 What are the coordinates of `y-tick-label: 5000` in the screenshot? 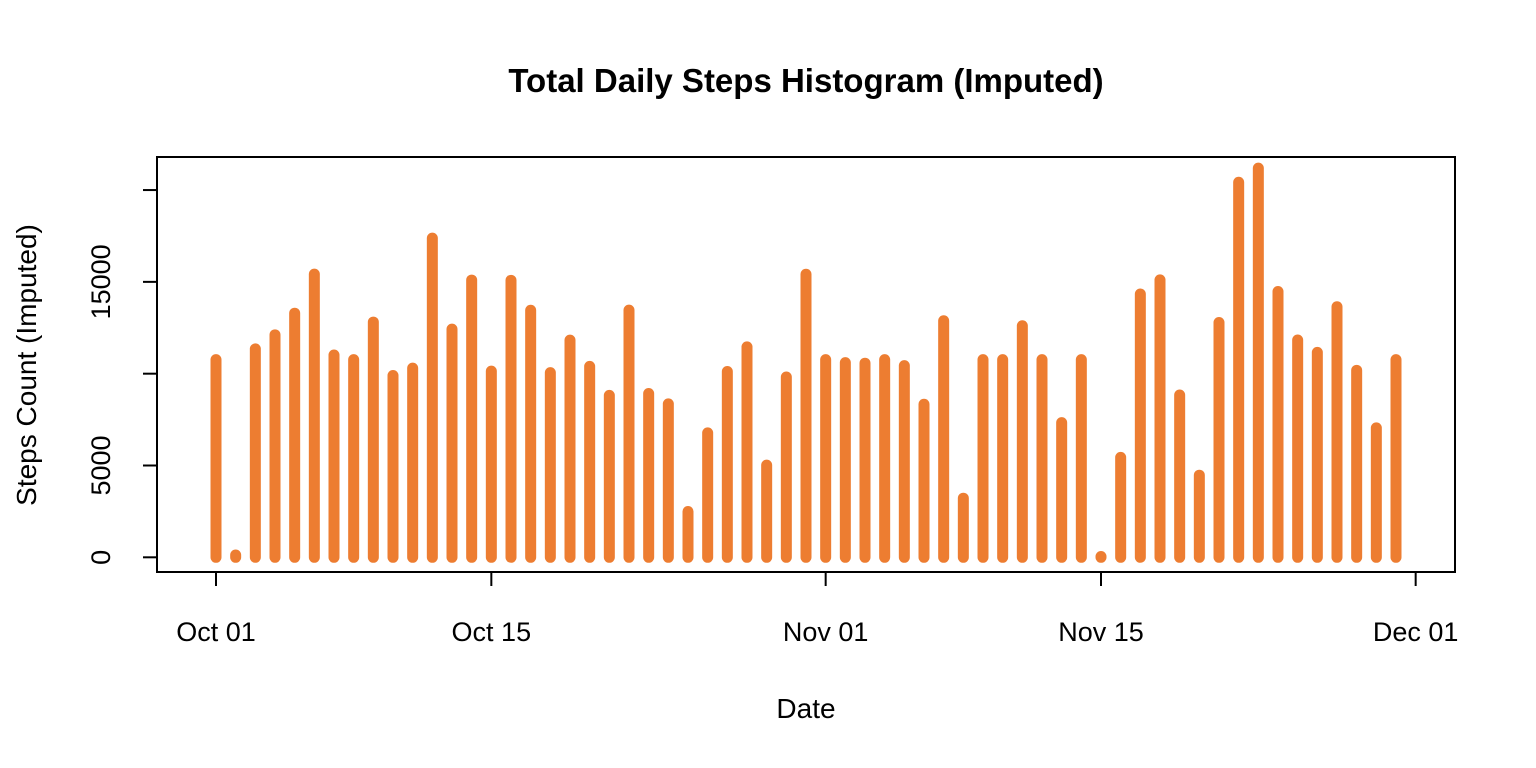 It's located at (101, 465).